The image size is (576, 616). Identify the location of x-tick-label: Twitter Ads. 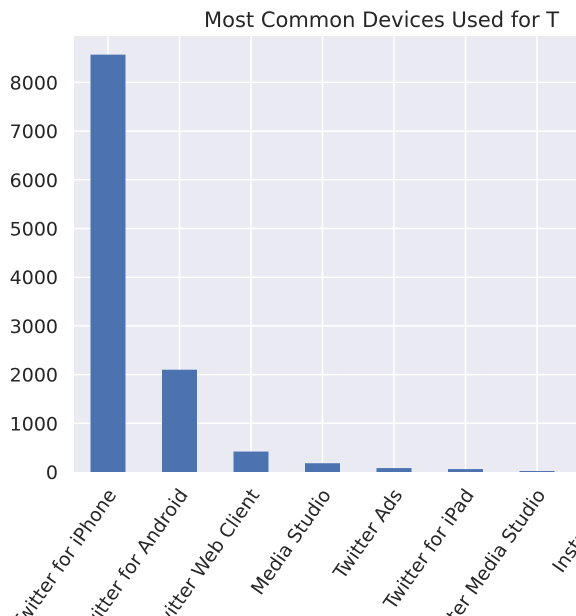
(368, 534).